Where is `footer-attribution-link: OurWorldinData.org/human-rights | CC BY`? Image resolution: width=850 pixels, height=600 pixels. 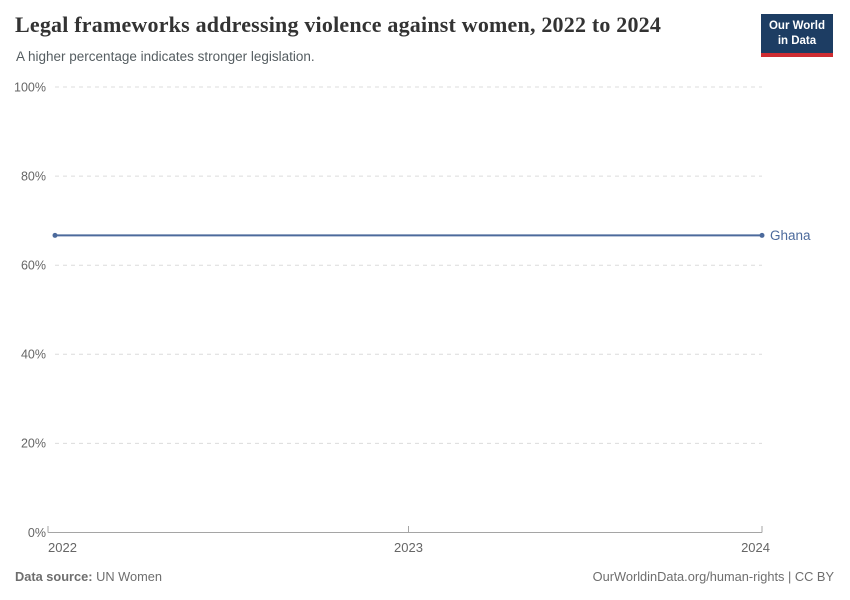
footer-attribution-link: OurWorldinData.org/human-rights | CC BY is located at coordinates (713, 576).